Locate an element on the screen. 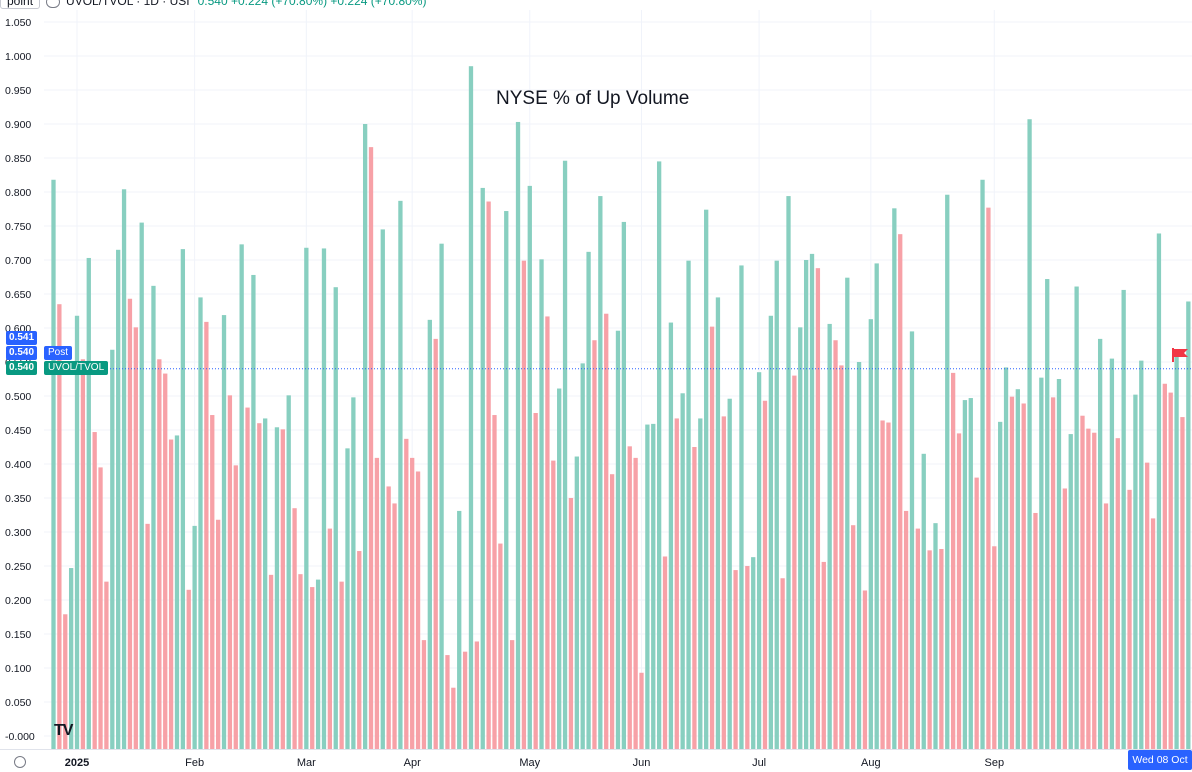 This screenshot has width=1192, height=772. x-tick-label: Mar is located at coordinates (306, 763).